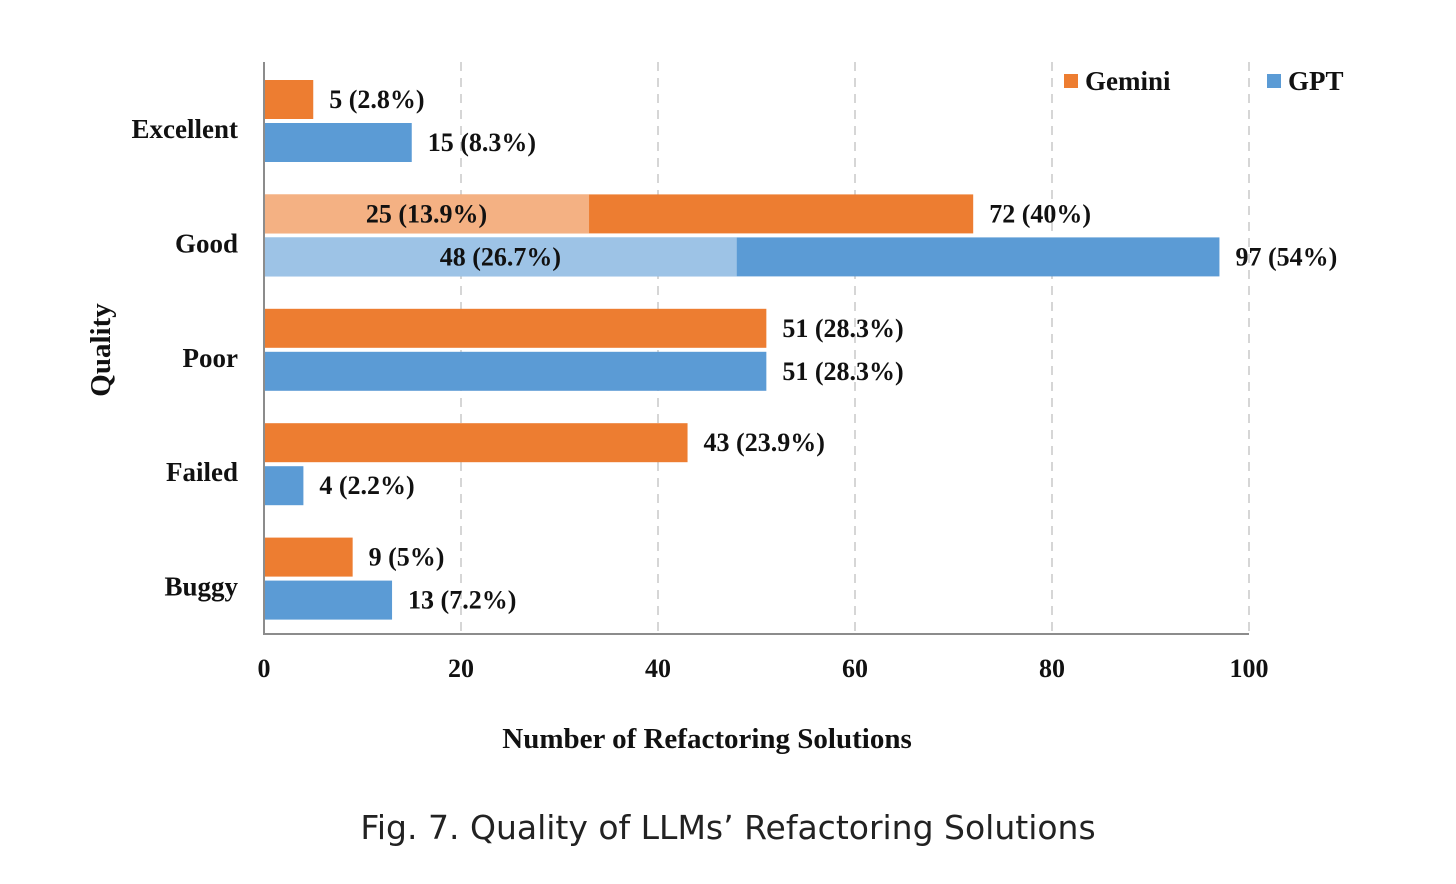  What do you see at coordinates (202, 472) in the screenshot?
I see `category-label-failed: Failed` at bounding box center [202, 472].